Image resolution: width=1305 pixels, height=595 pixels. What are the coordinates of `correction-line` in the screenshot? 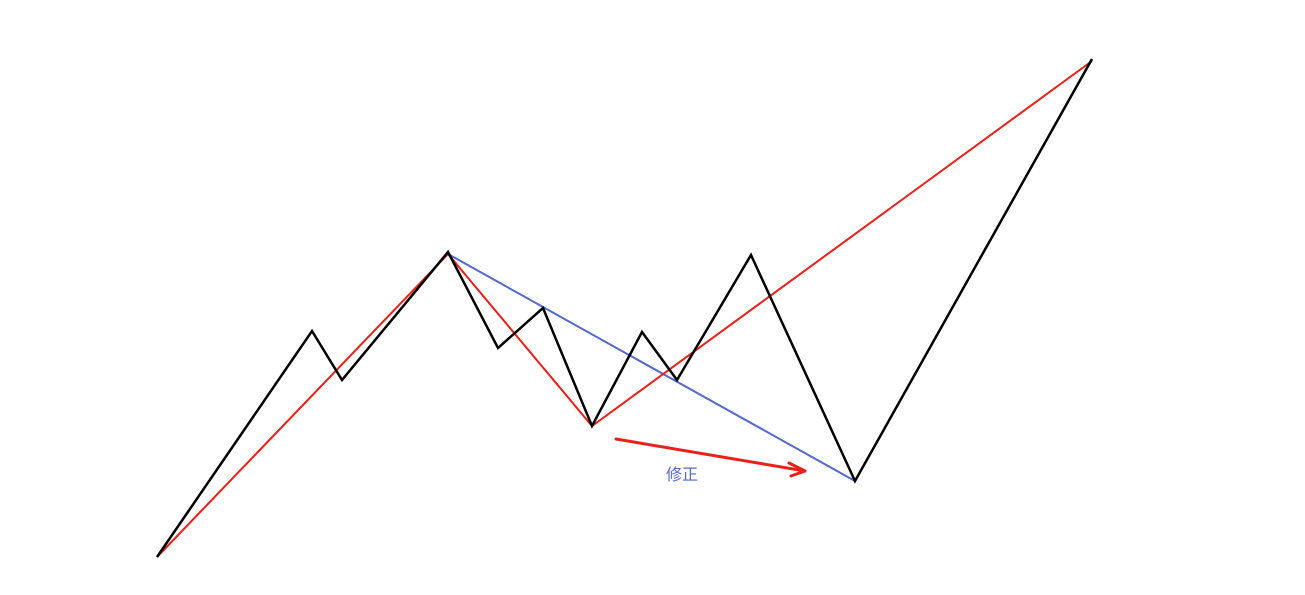 It's located at (651, 367).